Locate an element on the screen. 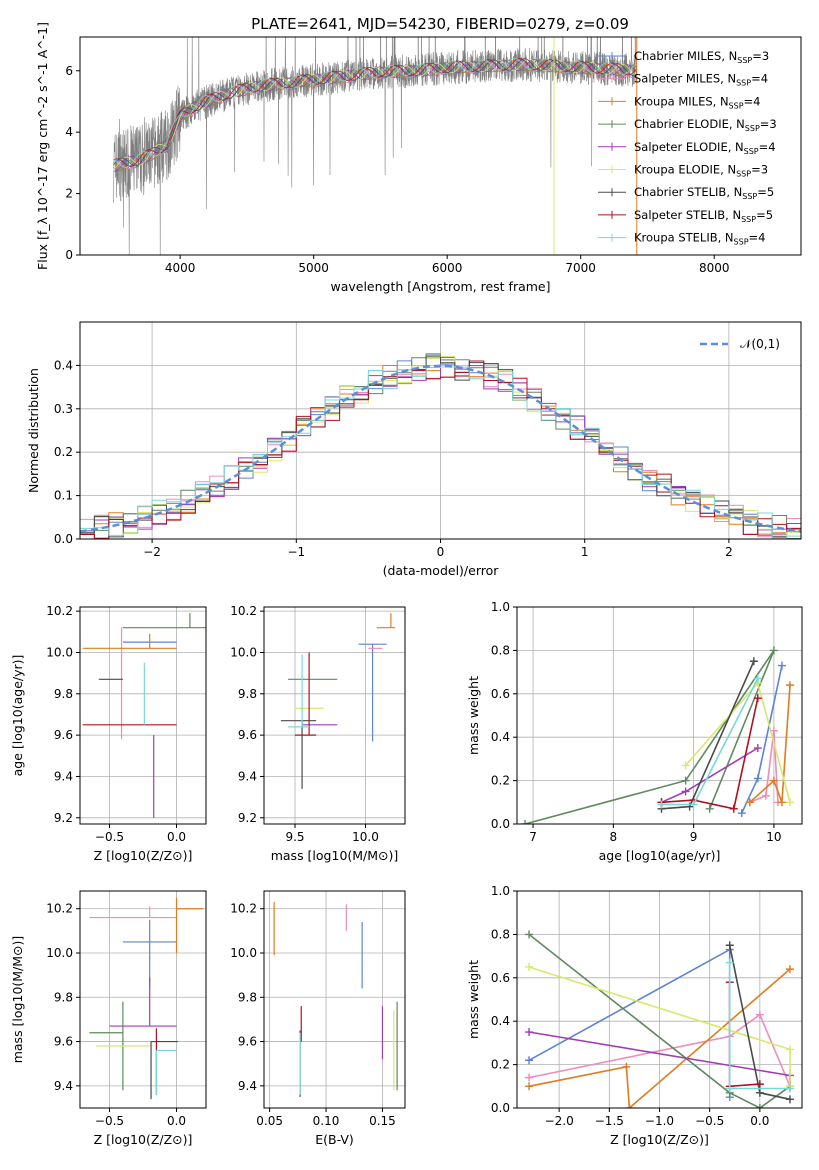 The width and height of the screenshot is (819, 1170). y-tick-label: 1.0 is located at coordinates (500, 891).